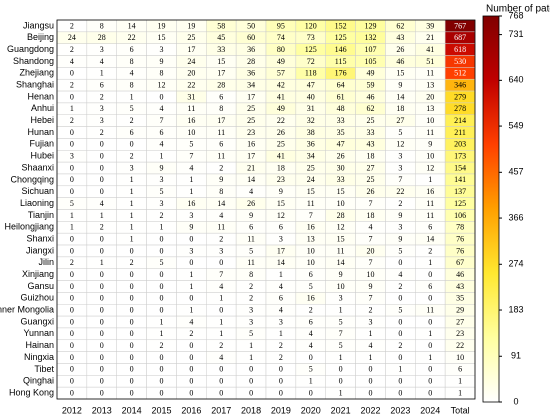  Describe the element at coordinates (460, 167) in the screenshot. I see `cell-label: 154` at that location.